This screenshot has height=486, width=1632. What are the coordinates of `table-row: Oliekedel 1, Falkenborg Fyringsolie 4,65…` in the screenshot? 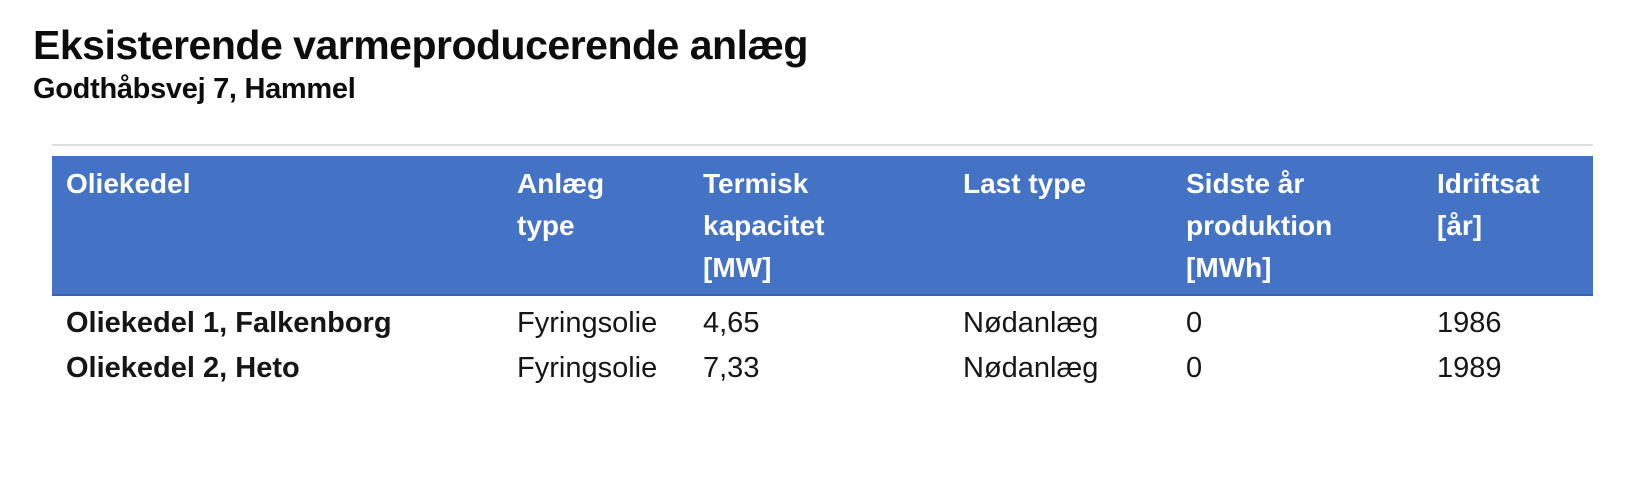 It's located at (822, 320).